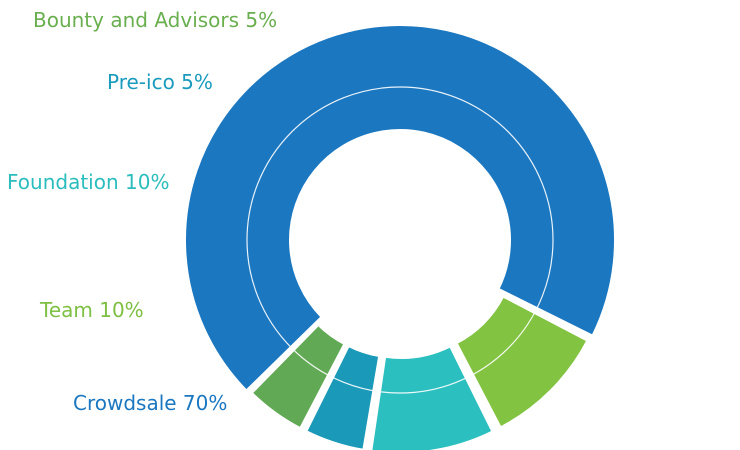 The image size is (740, 450). What do you see at coordinates (160, 82) in the screenshot?
I see `label-pre-ico: Pre-ico 5%` at bounding box center [160, 82].